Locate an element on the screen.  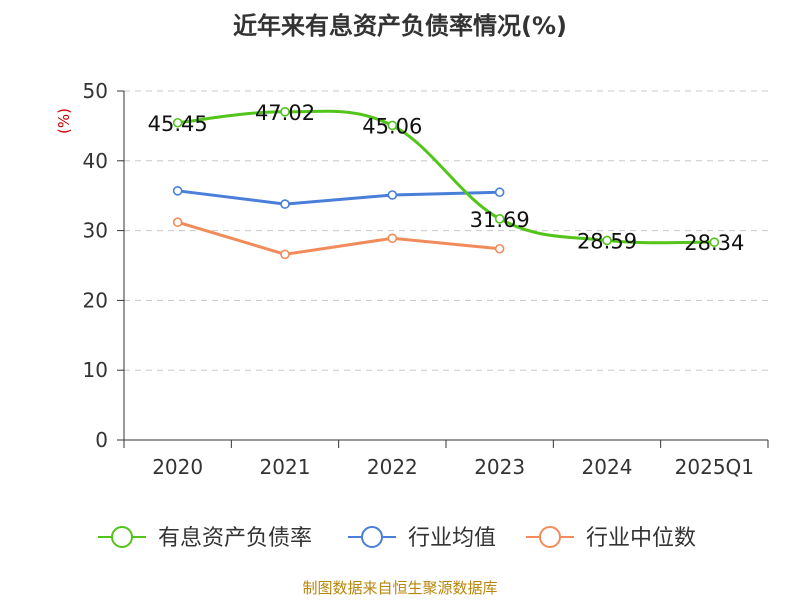
y-tick-label-20: 20 is located at coordinates (95, 300).